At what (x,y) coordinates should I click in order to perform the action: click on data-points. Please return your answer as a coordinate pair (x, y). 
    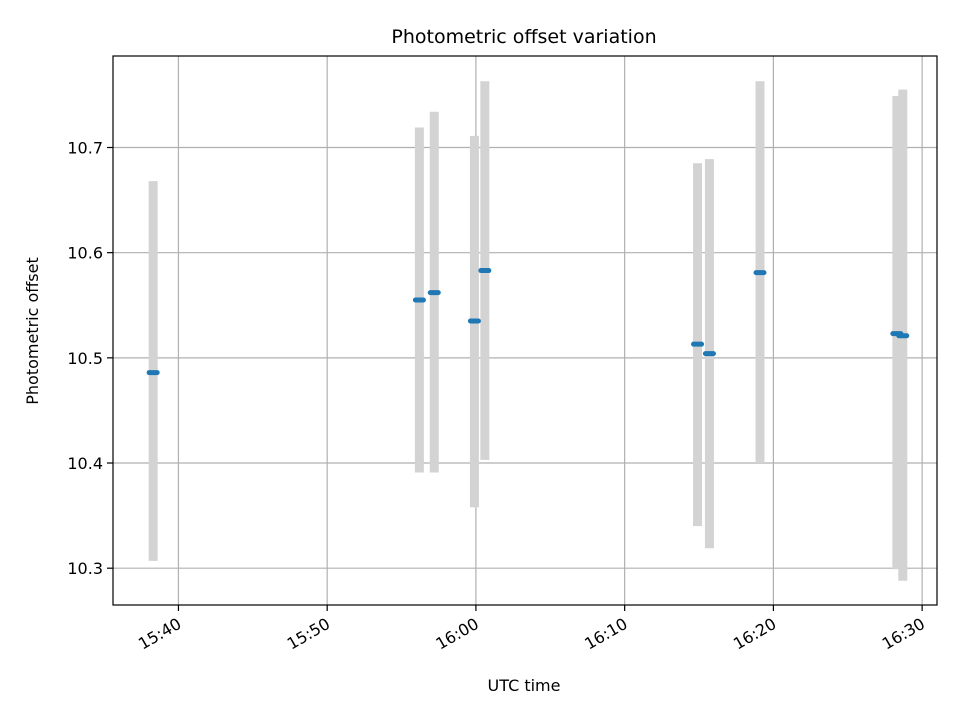
    Looking at the image, I should click on (528, 322).